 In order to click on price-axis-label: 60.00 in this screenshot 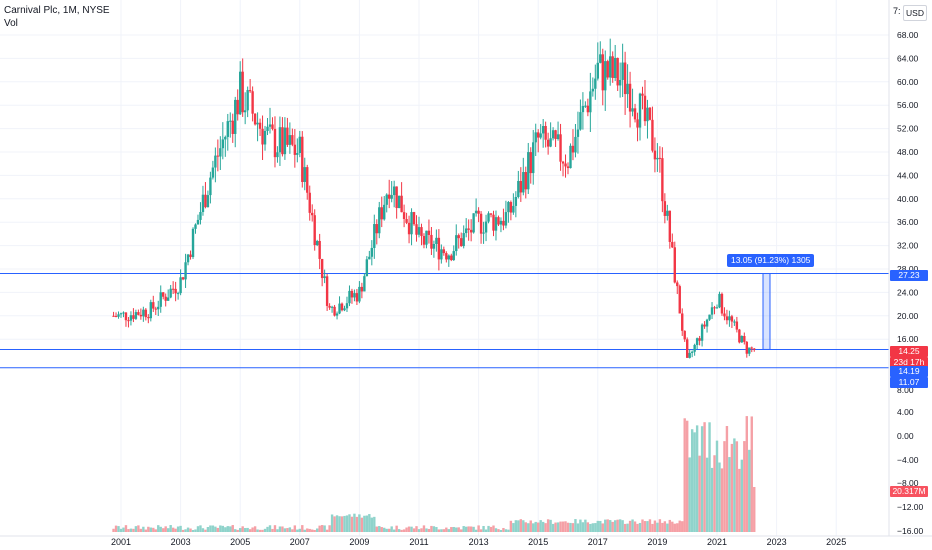, I will do `click(908, 82)`.